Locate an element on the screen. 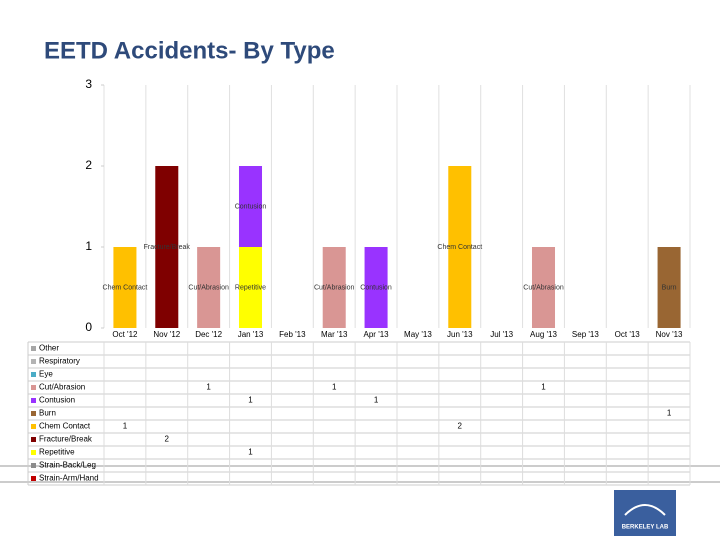 This screenshot has height=540, width=720. x-tick-label: Sep '13 is located at coordinates (585, 334).